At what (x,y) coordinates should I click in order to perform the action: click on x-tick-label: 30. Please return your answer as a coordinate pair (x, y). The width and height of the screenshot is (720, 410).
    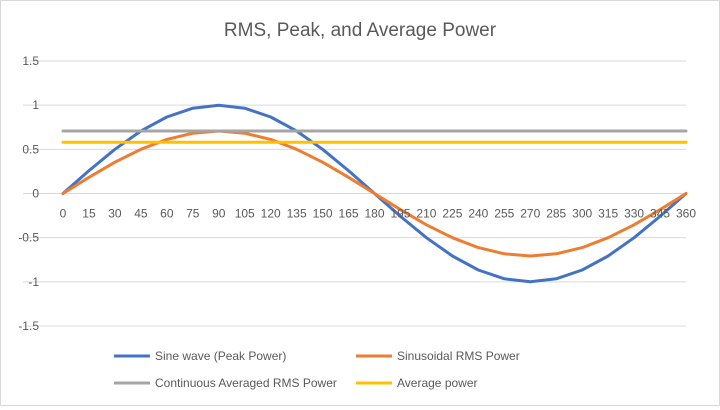
    Looking at the image, I should click on (115, 214).